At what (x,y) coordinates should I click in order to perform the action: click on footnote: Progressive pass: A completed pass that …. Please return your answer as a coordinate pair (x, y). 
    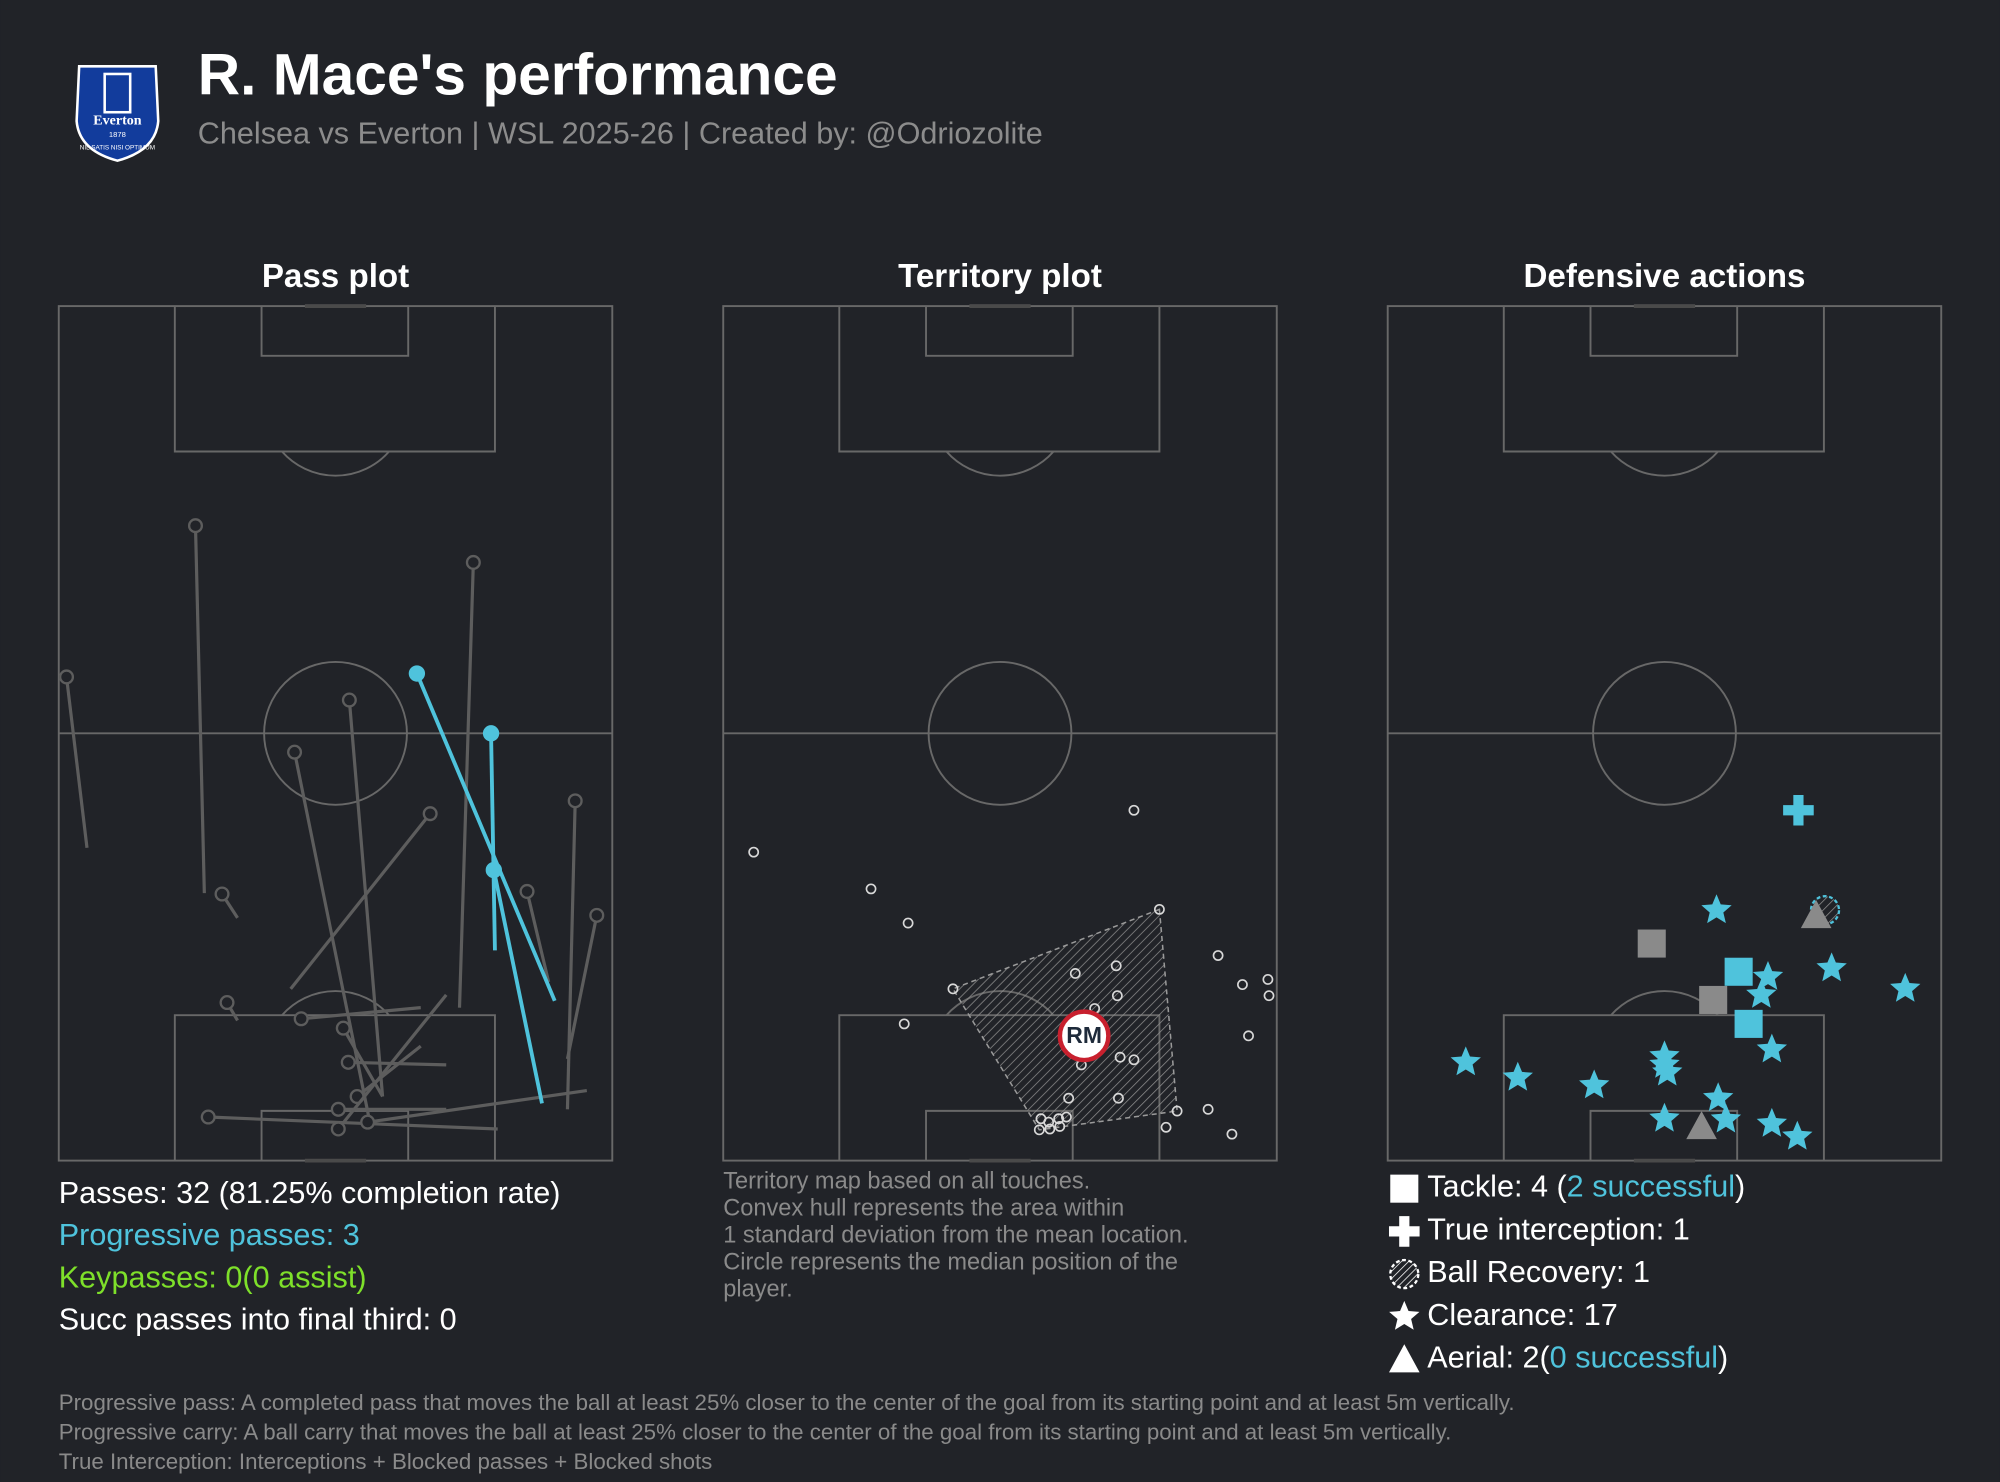
    Looking at the image, I should click on (787, 1402).